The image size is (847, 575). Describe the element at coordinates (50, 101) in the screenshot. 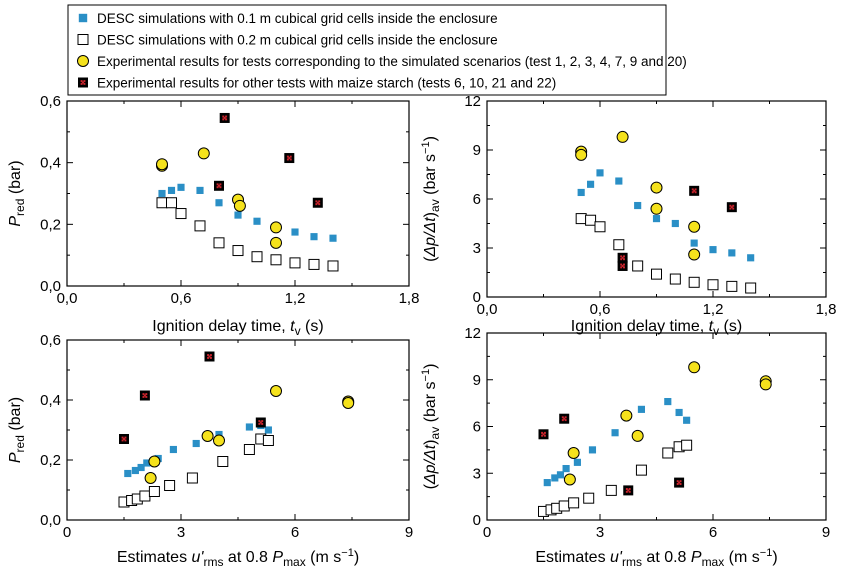

I see `y-tick-label: 0,6` at that location.